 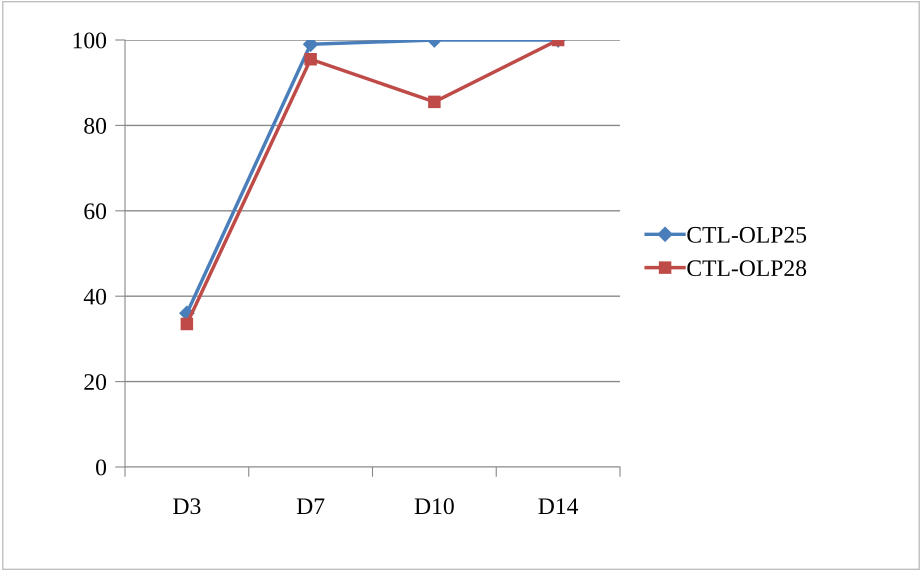 What do you see at coordinates (95, 296) in the screenshot?
I see `y-tick-label: 40` at bounding box center [95, 296].